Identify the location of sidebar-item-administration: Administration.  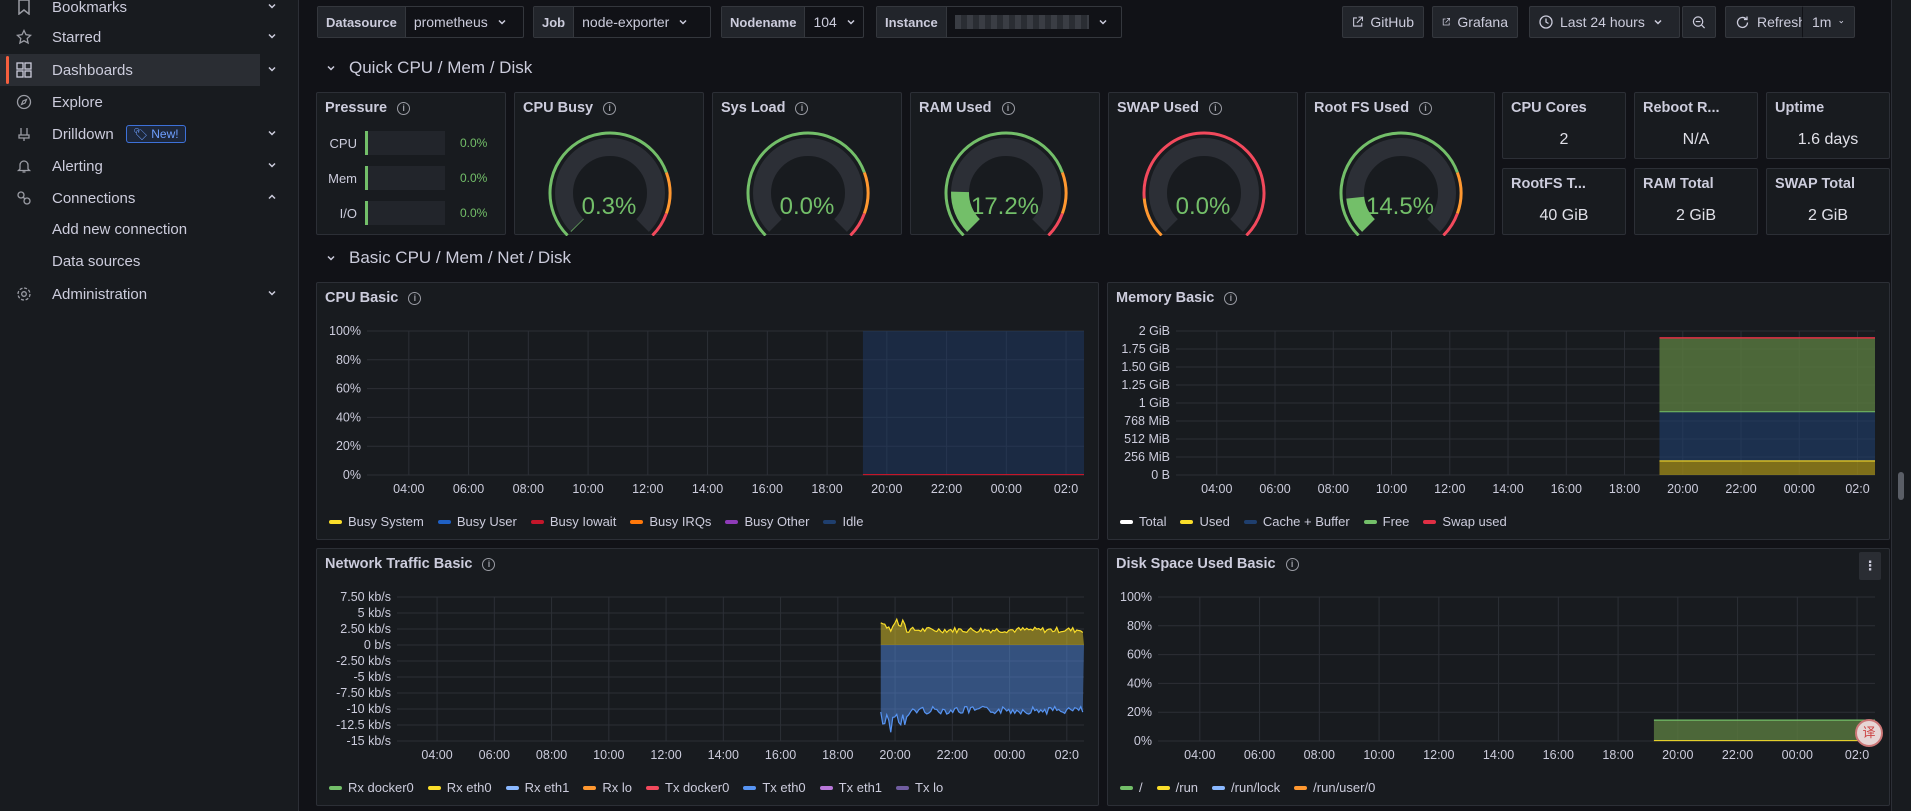
(138, 294).